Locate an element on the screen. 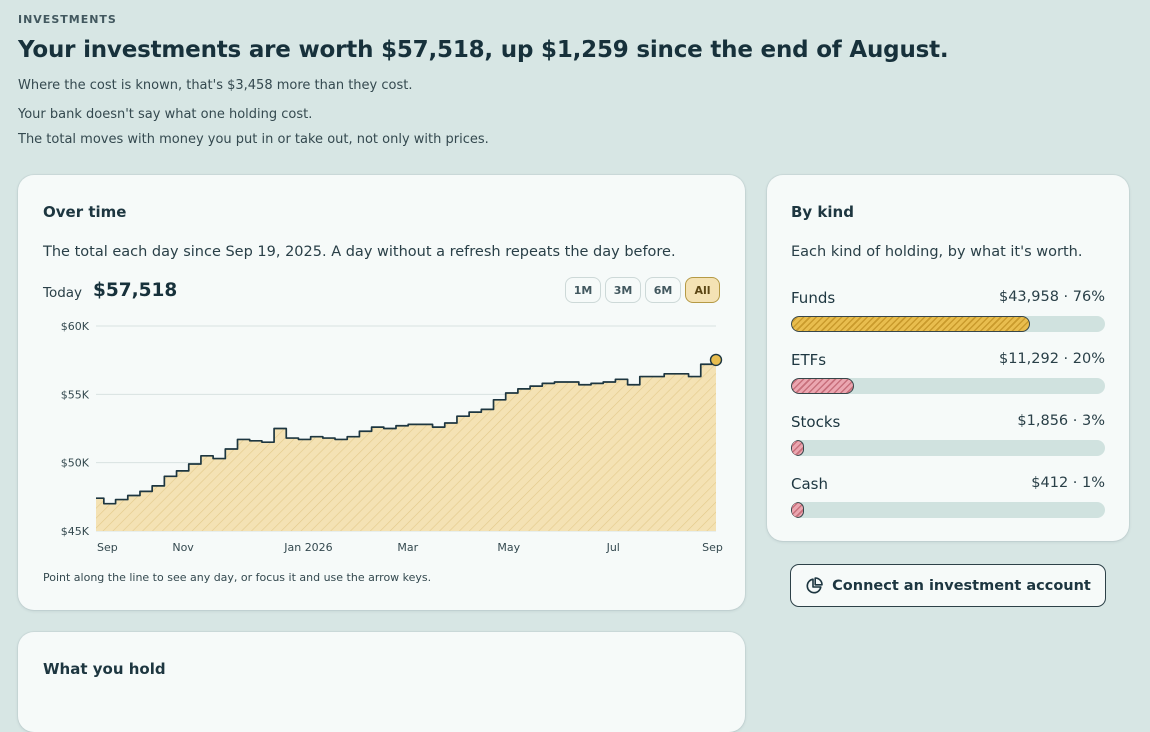 This screenshot has width=1150, height=732. kind-bar-stocks is located at coordinates (948, 448).